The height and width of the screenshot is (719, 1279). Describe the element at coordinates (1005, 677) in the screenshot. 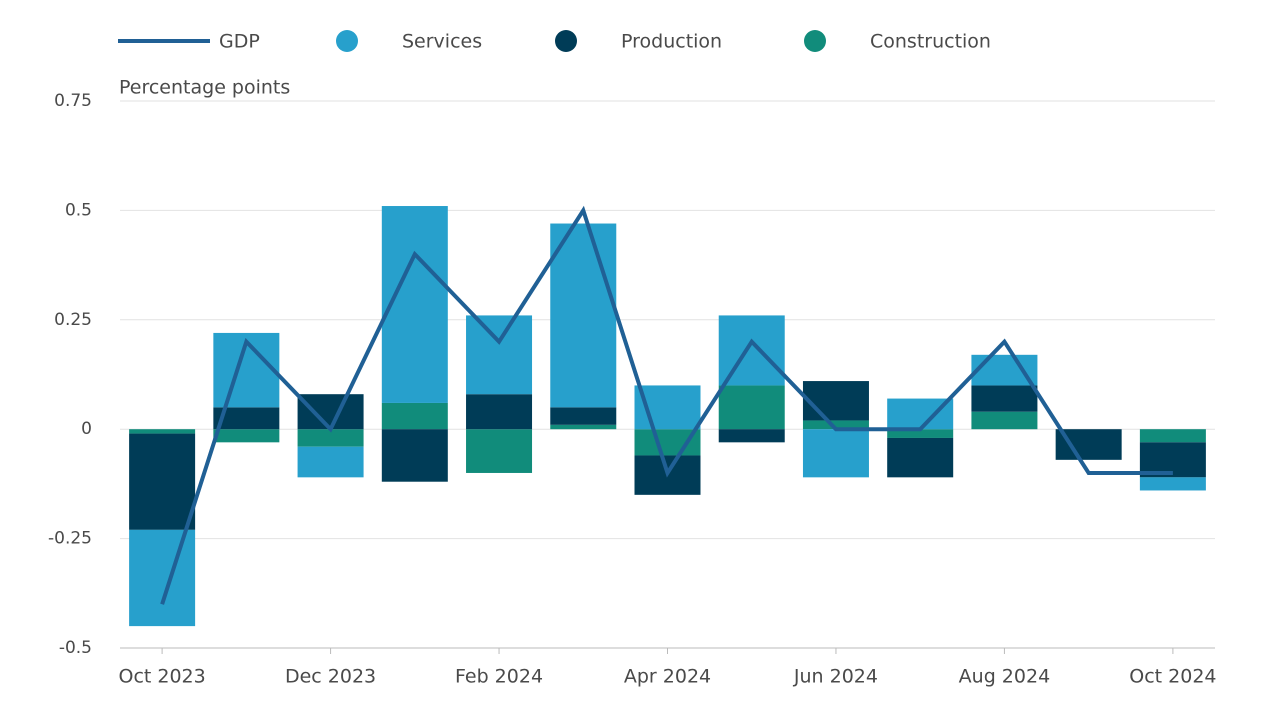

I see `x-tick-label: Aug 2024` at that location.